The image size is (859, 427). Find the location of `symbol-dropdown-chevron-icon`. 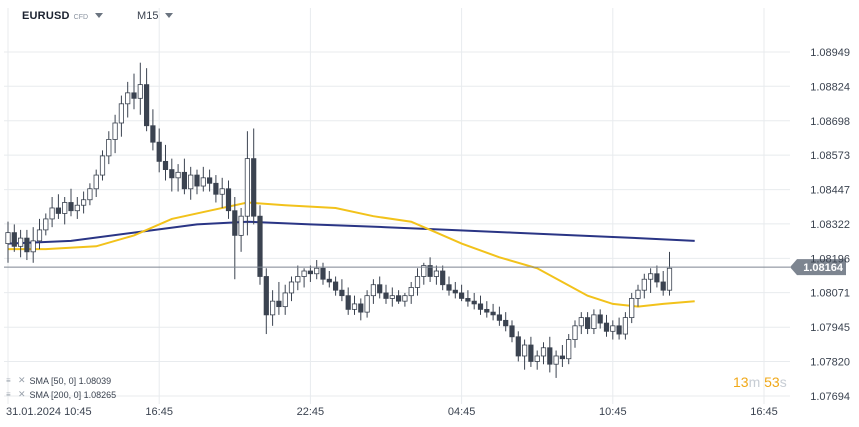

symbol-dropdown-chevron-icon is located at coordinates (99, 15).